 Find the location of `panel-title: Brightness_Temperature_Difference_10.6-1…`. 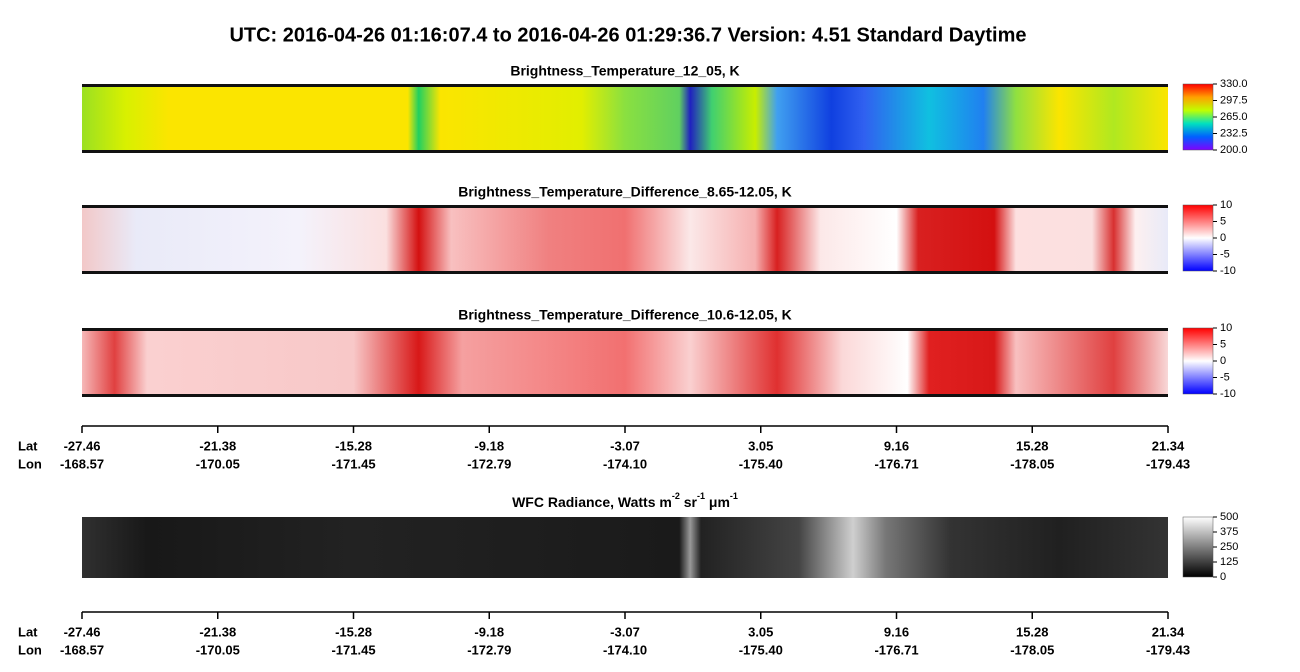

panel-title: Brightness_Temperature_Difference_10.6-1… is located at coordinates (625, 315).